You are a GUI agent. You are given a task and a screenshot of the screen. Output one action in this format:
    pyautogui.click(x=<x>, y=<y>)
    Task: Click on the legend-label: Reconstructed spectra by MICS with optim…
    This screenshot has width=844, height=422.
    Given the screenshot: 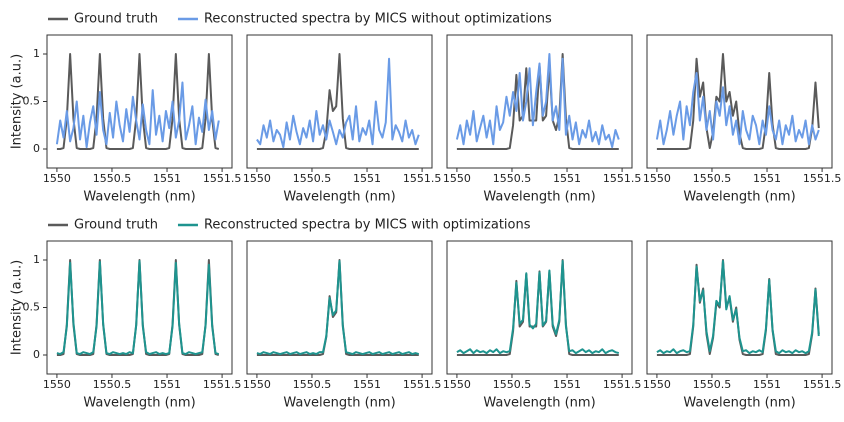 What is the action you would take?
    pyautogui.click(x=367, y=225)
    